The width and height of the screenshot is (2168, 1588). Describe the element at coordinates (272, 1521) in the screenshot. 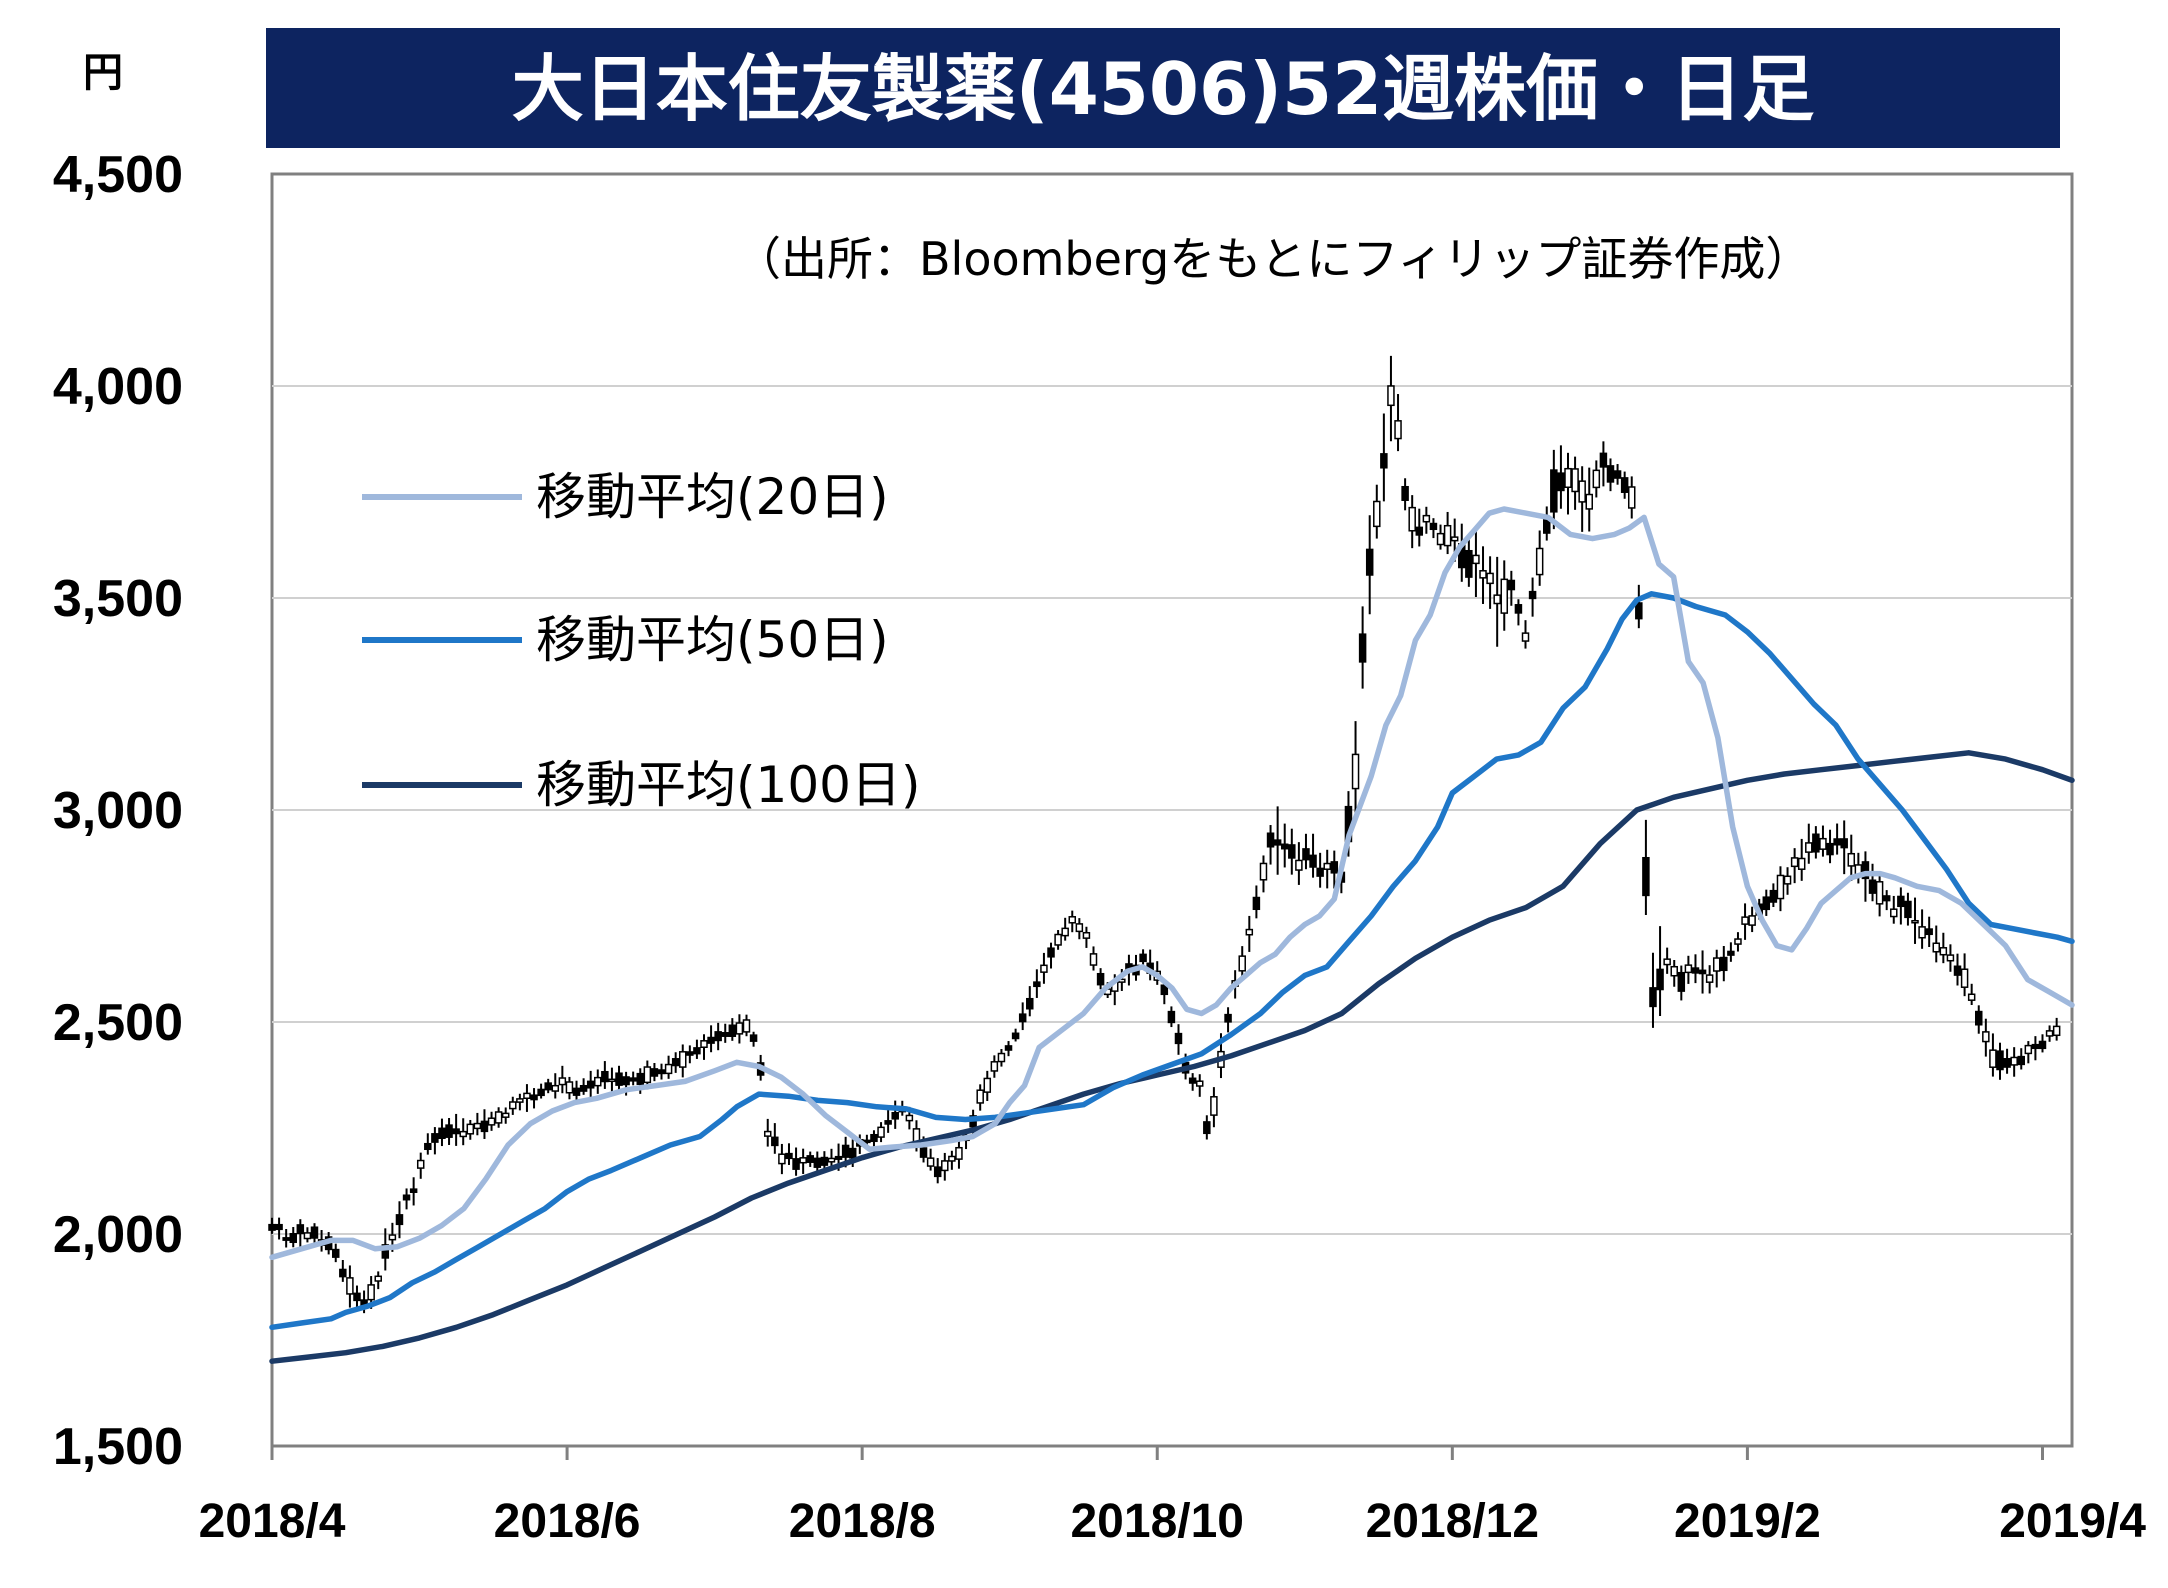

I see `x-tick-label: 2018/4` at that location.